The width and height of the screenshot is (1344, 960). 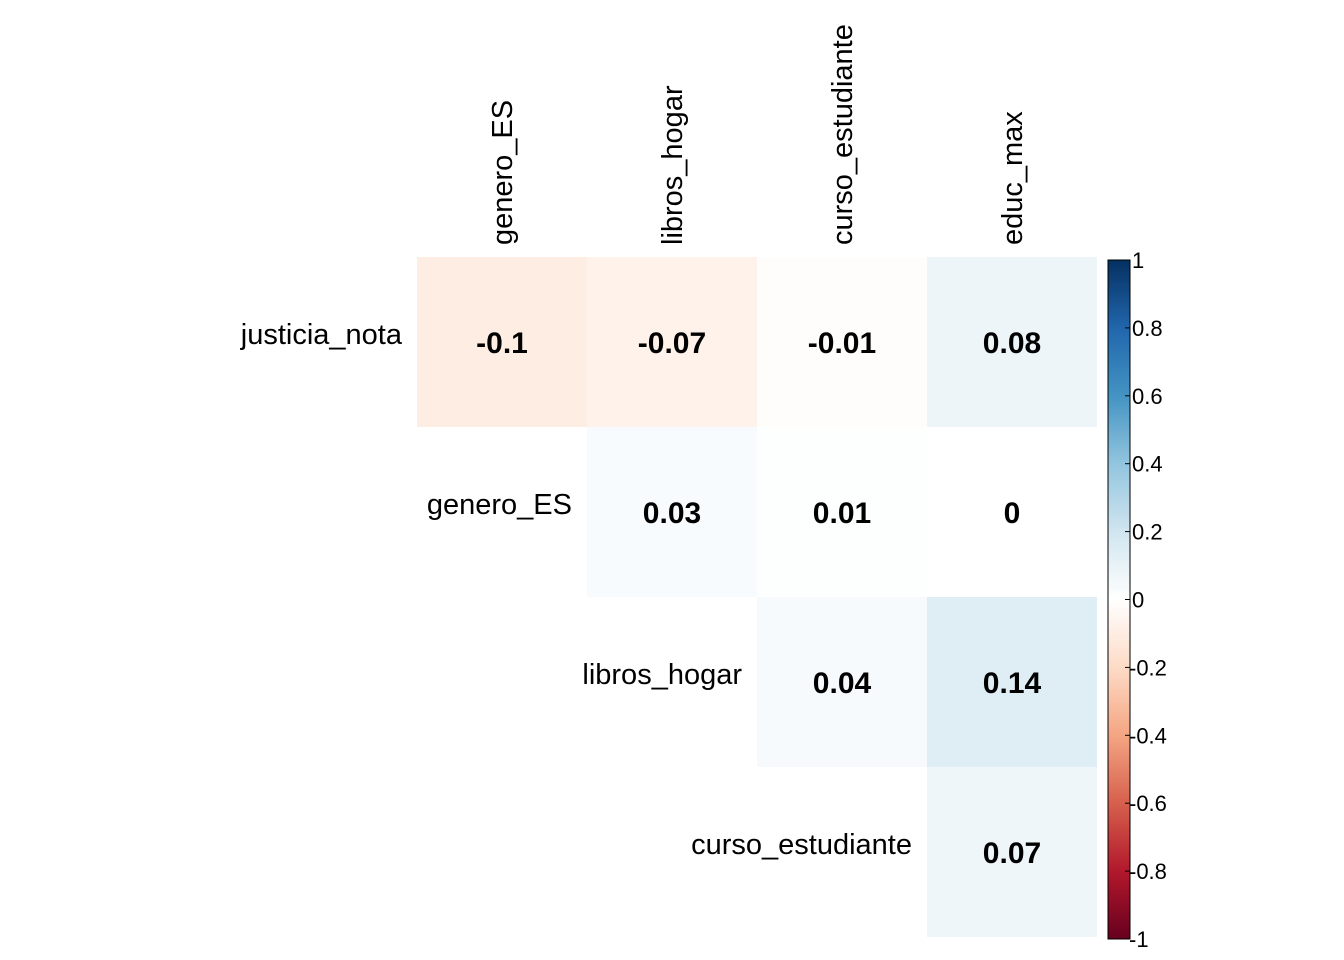 What do you see at coordinates (1148, 803) in the screenshot?
I see `colorbar-tick-label: -0.6` at bounding box center [1148, 803].